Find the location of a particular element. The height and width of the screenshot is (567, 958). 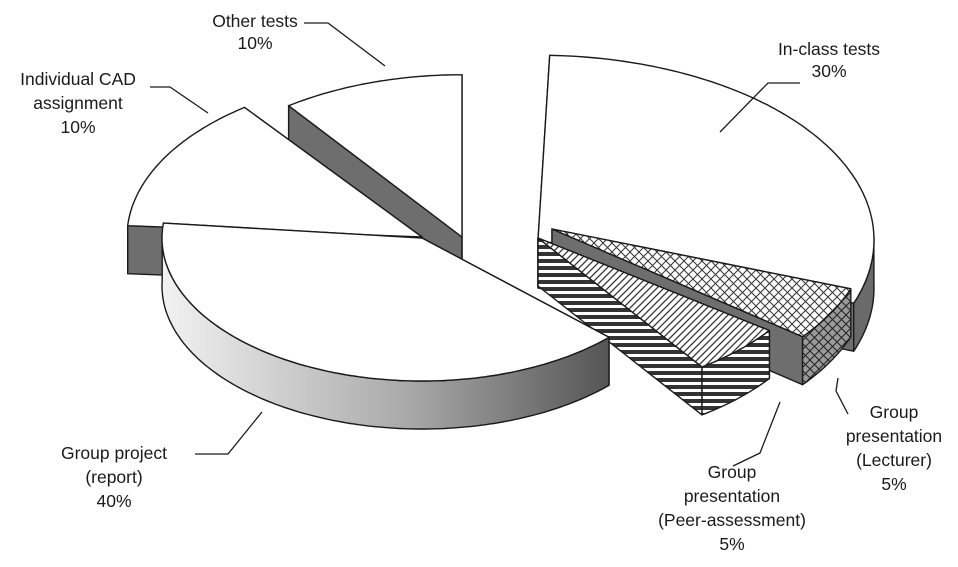

slice-6-top is located at coordinates (375, 156).